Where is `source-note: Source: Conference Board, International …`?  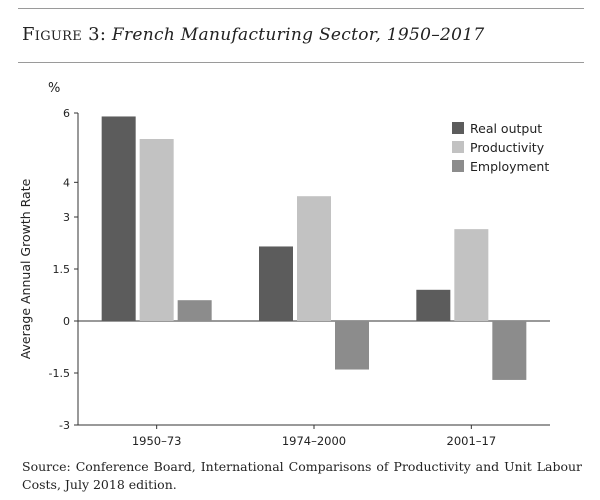
source-note: Source: Conference Board, International … is located at coordinates (302, 475).